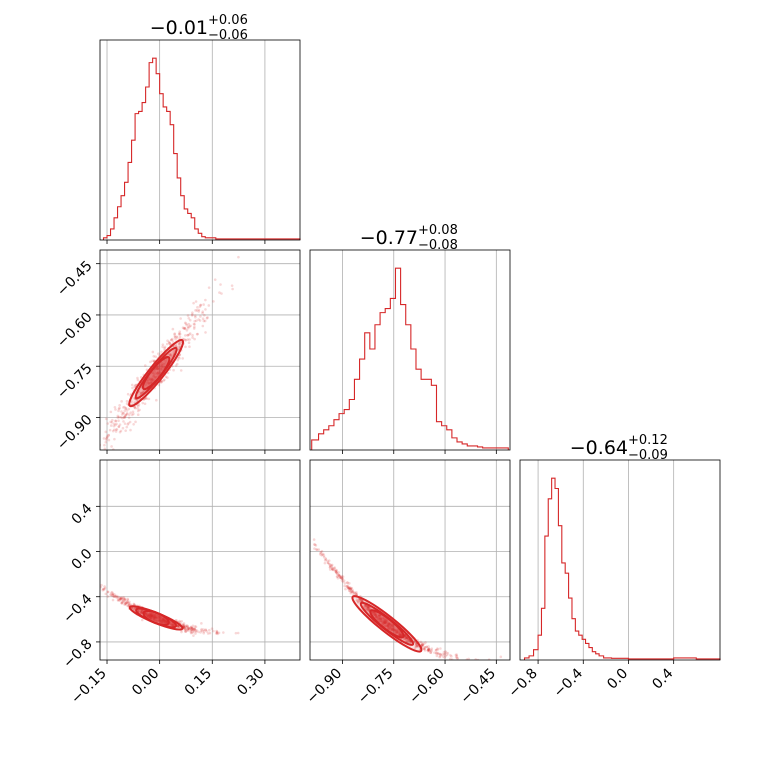  Describe the element at coordinates (75, 382) in the screenshot. I see `y-tick-label: −0.75` at that location.